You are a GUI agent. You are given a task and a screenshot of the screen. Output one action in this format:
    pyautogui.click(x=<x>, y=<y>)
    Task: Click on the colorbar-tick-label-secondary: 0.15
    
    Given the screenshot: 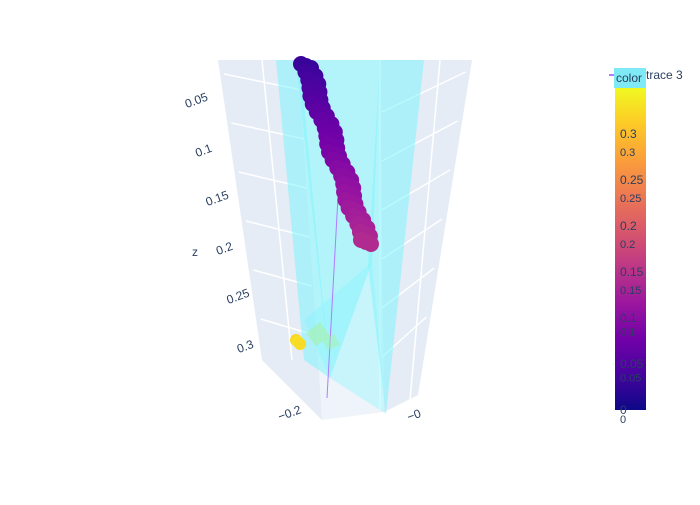 What is the action you would take?
    pyautogui.click(x=630, y=291)
    